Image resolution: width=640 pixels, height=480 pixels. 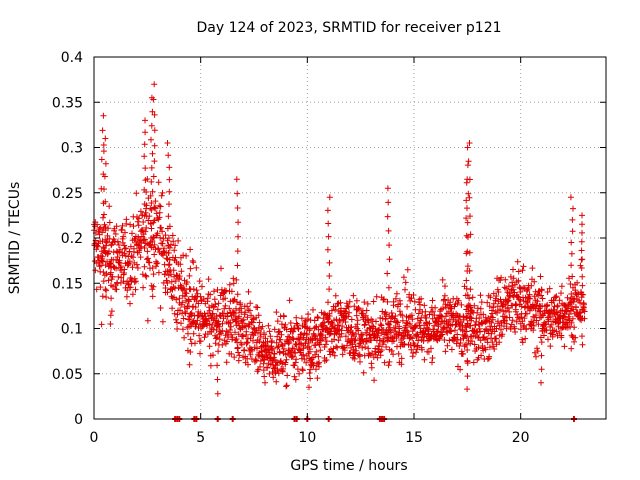 What do you see at coordinates (67, 375) in the screenshot?
I see `y-tick-label: 0.05` at bounding box center [67, 375].